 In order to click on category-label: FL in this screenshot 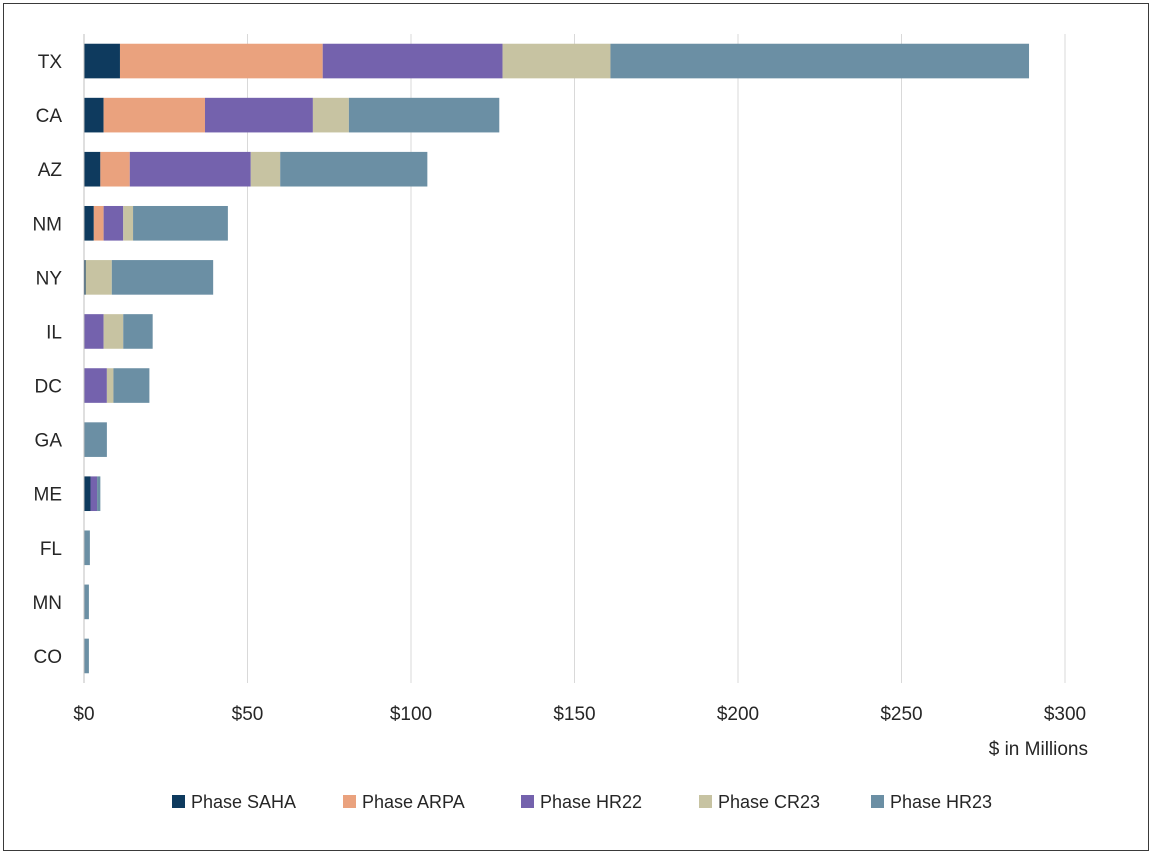, I will do `click(51, 549)`.